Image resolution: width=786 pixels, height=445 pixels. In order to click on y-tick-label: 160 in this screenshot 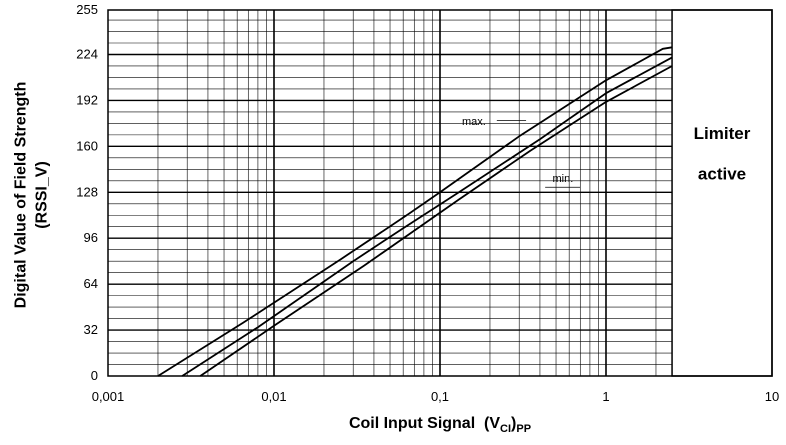, I will do `click(87, 145)`.